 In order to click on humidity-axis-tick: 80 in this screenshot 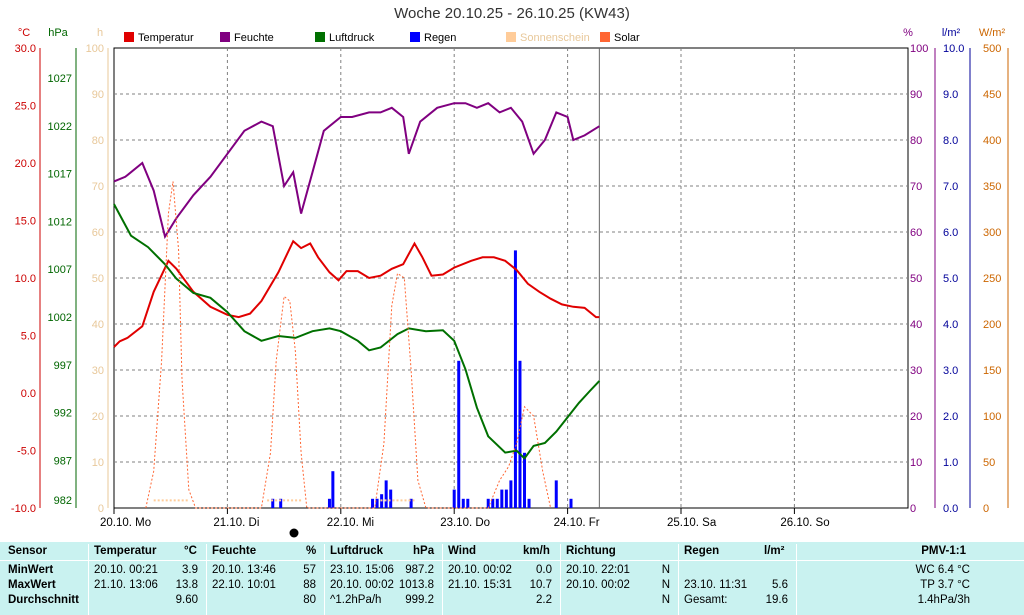, I will do `click(916, 141)`.